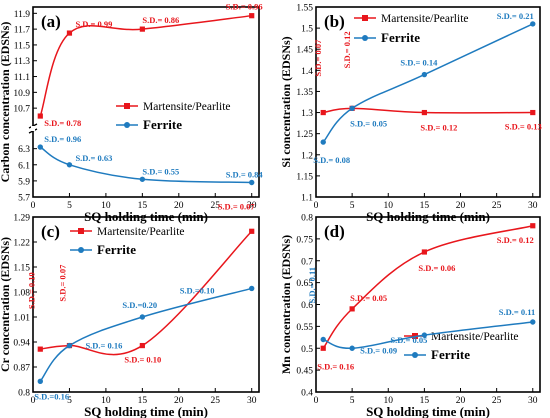  What do you see at coordinates (334, 21) in the screenshot?
I see `panel-label: (b)` at bounding box center [334, 21].